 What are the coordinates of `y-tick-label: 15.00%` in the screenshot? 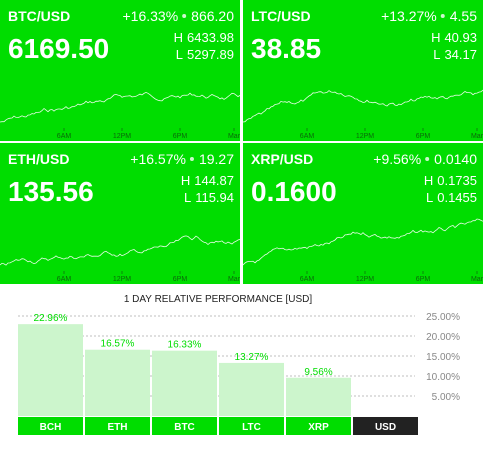 It's located at (443, 357).